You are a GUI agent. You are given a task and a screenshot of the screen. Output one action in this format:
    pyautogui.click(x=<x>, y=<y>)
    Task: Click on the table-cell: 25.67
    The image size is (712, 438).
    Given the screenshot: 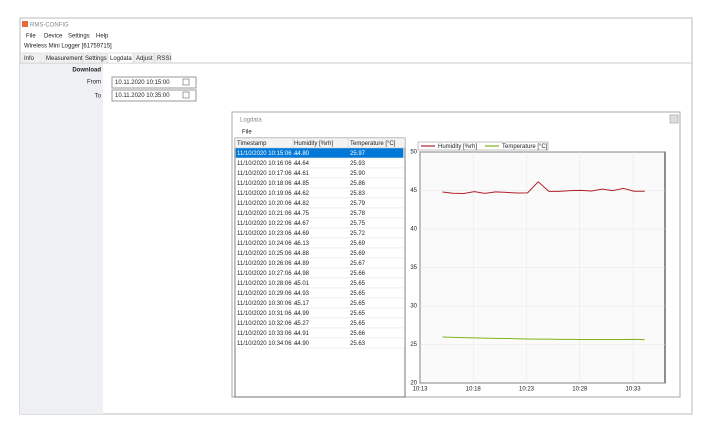 What is the action you would take?
    pyautogui.click(x=358, y=264)
    